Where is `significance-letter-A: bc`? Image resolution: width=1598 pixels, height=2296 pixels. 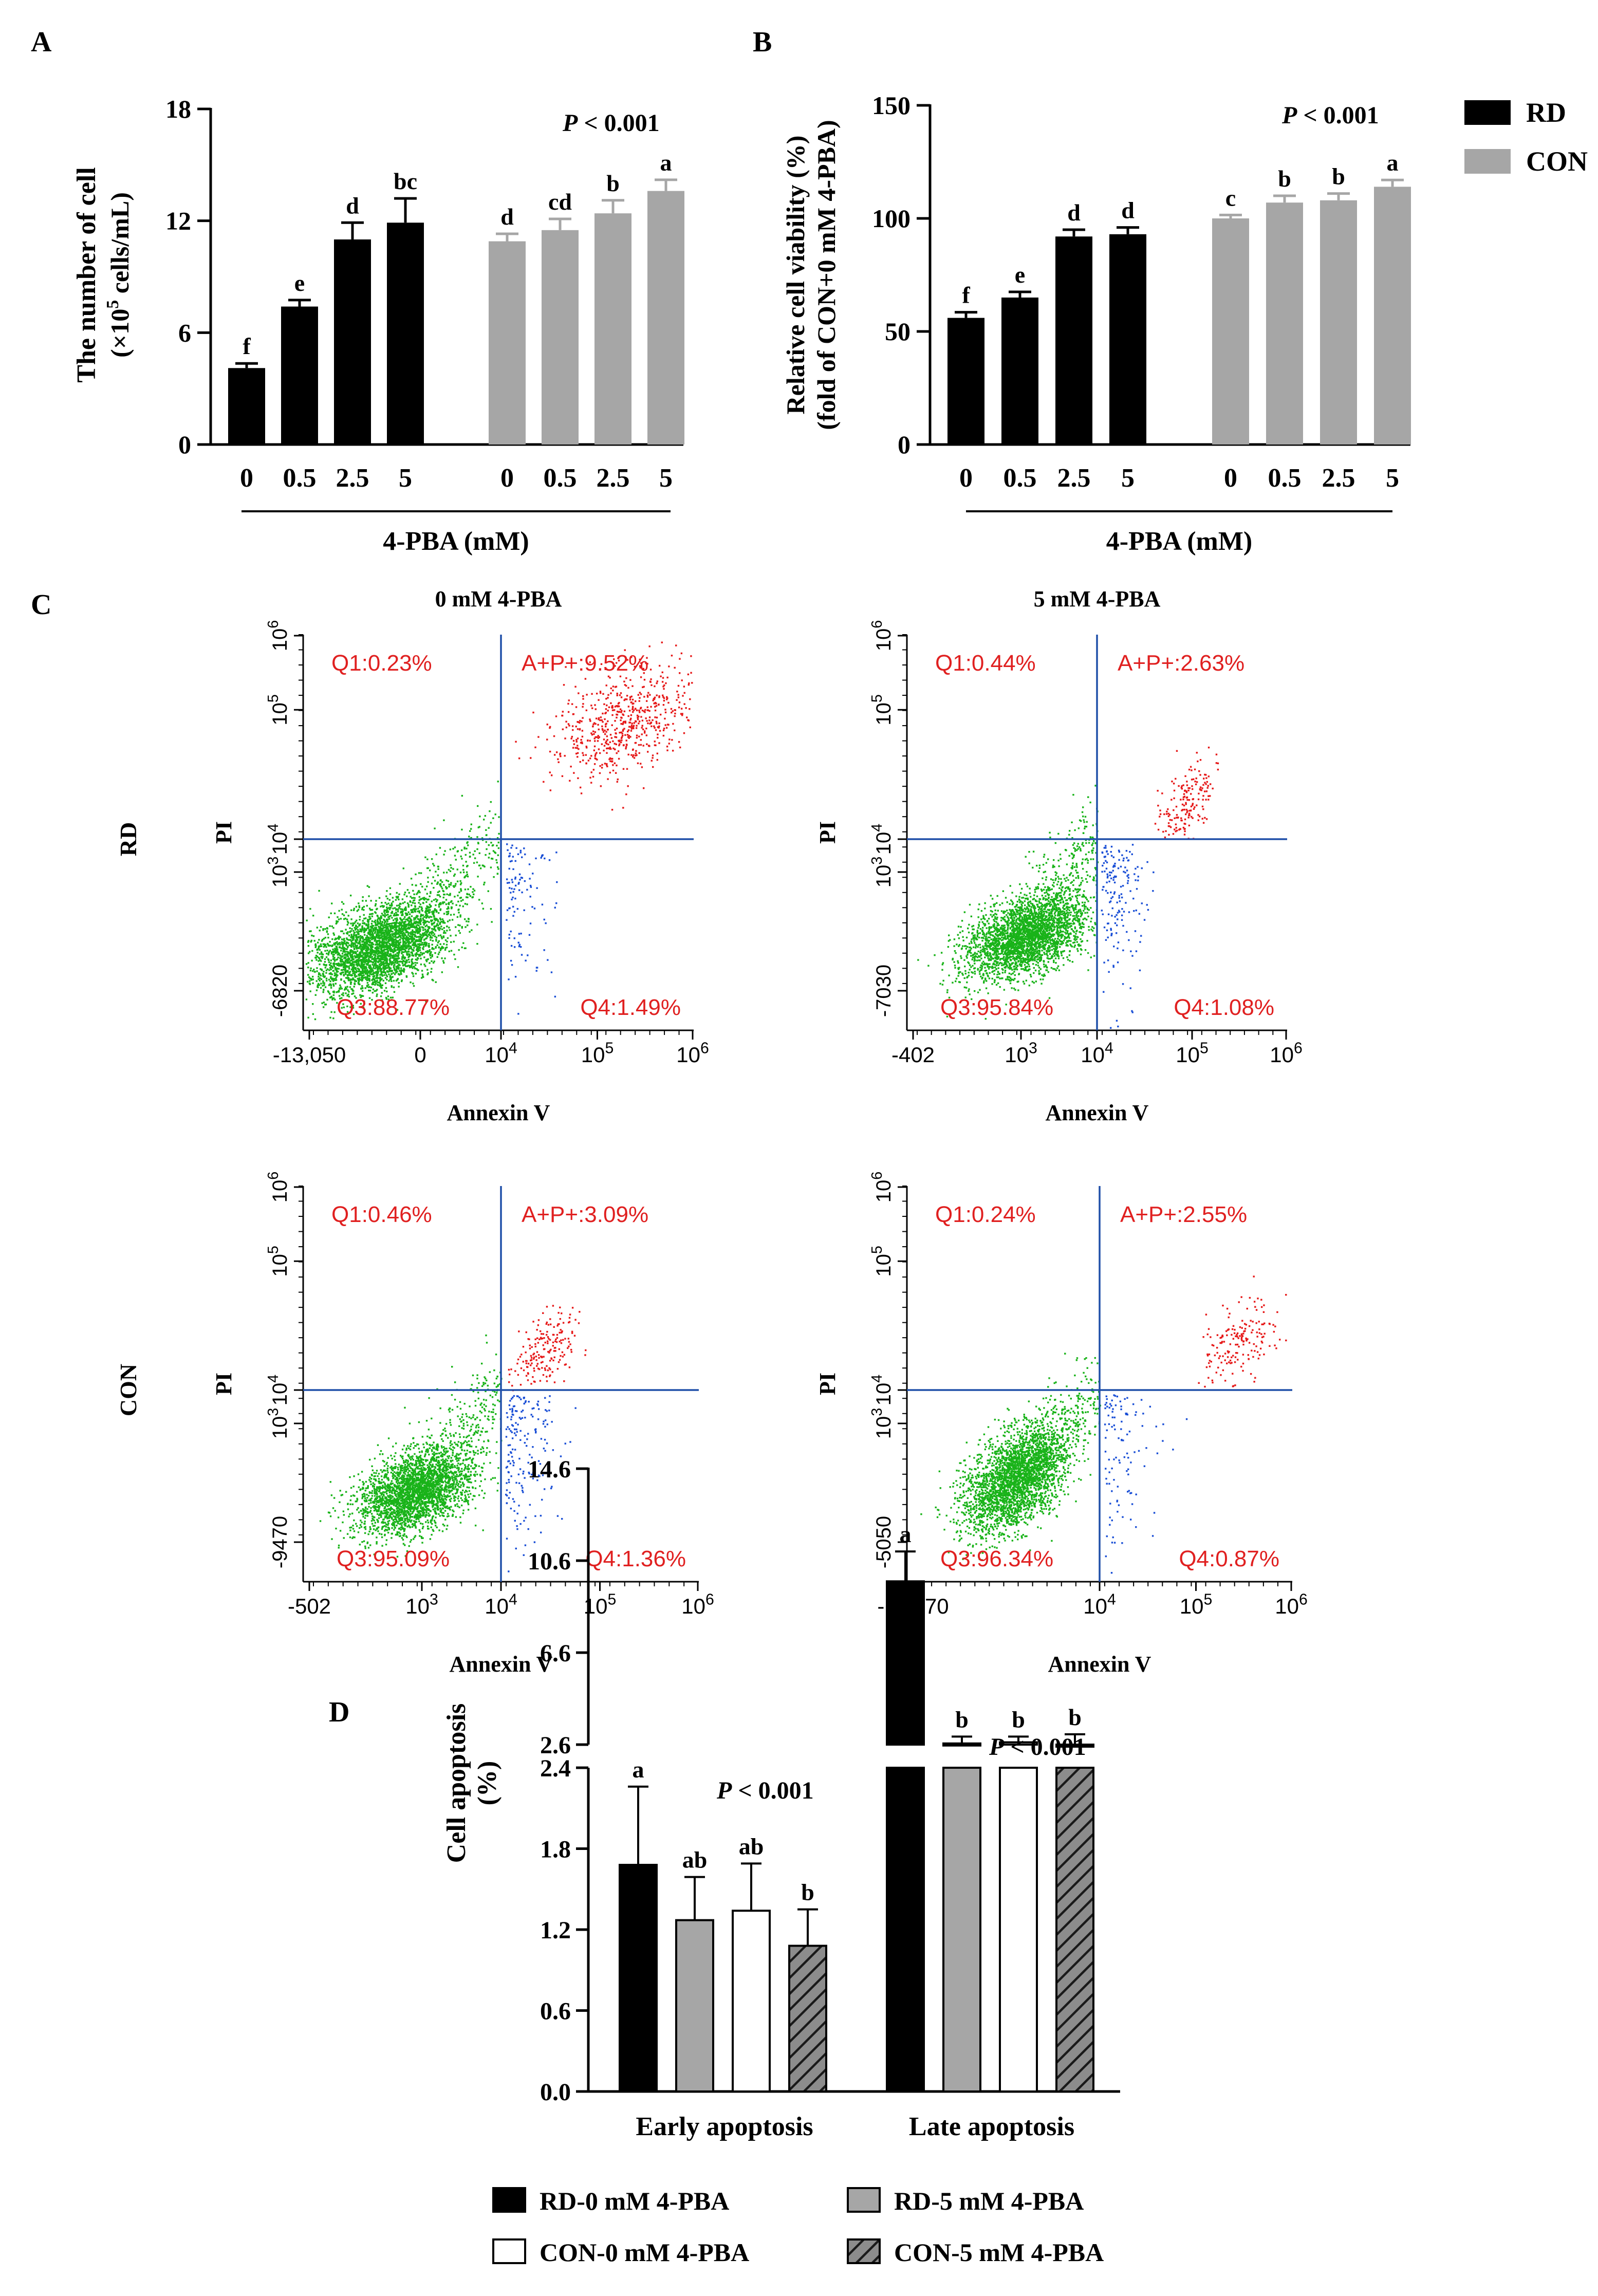
significance-letter-A: bc is located at coordinates (405, 181).